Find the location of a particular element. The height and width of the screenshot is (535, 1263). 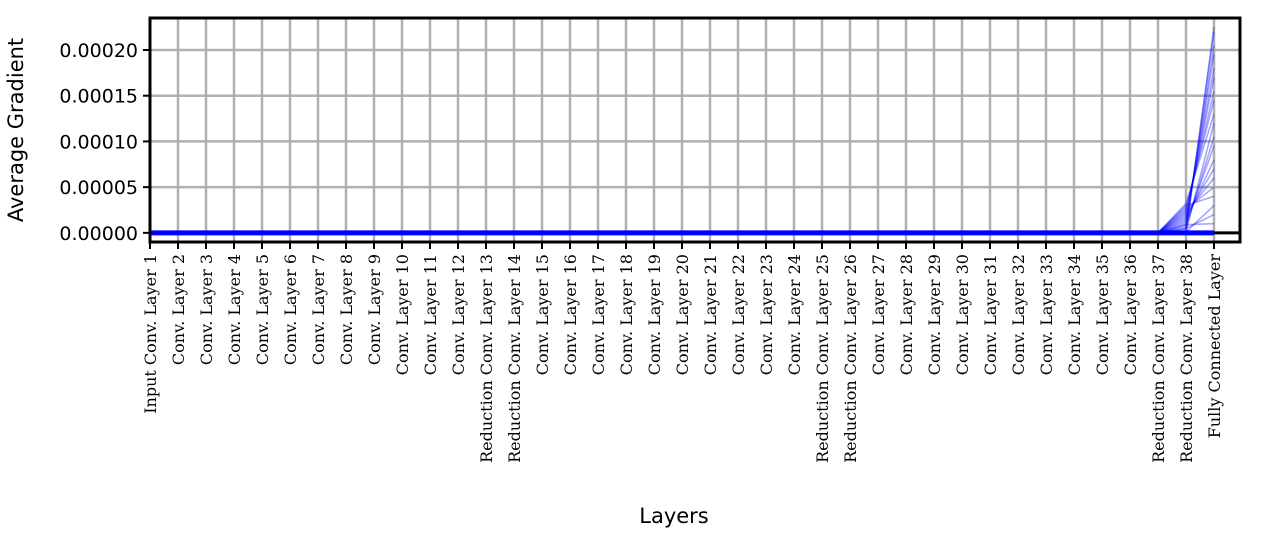

x-tick-label: Conv. Layer 32 is located at coordinates (1018, 314).